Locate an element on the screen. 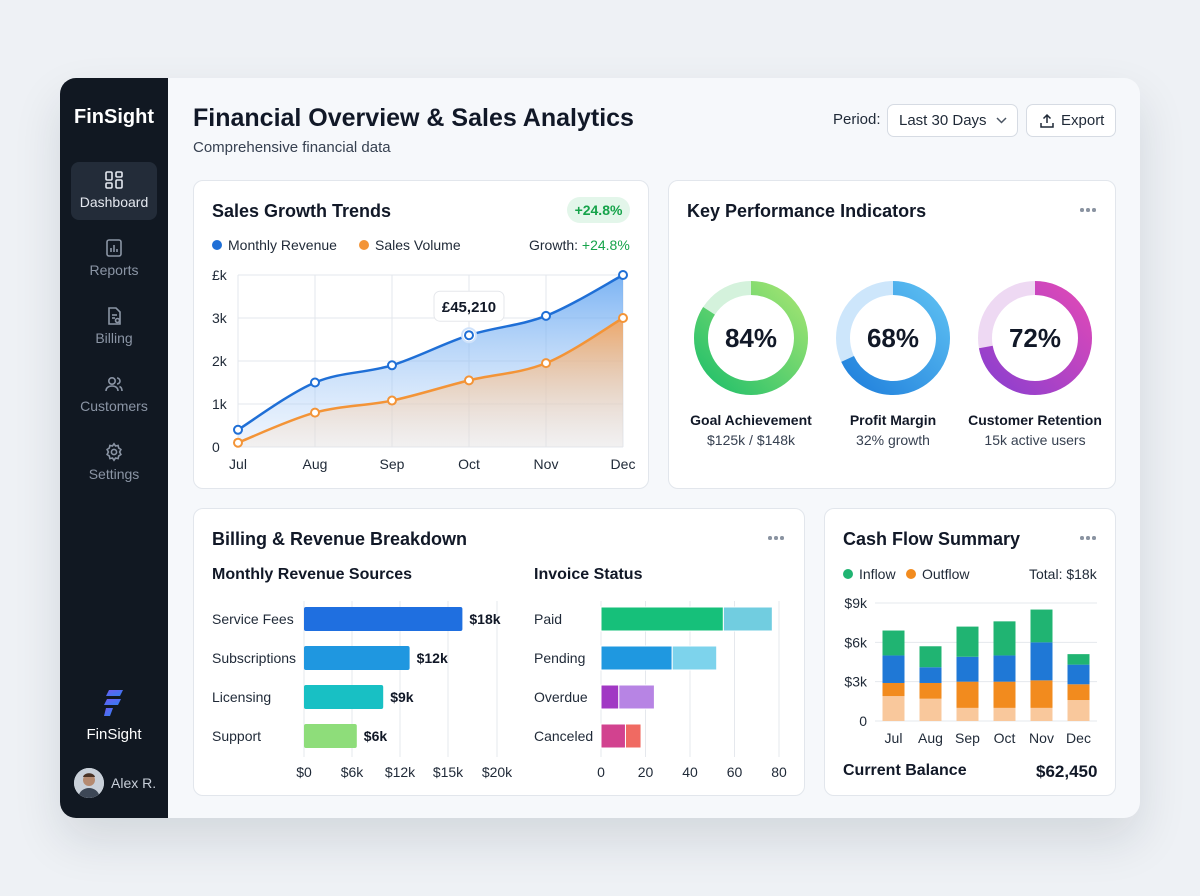 The image size is (1200, 896). growth-value: +24.8% is located at coordinates (605, 245).